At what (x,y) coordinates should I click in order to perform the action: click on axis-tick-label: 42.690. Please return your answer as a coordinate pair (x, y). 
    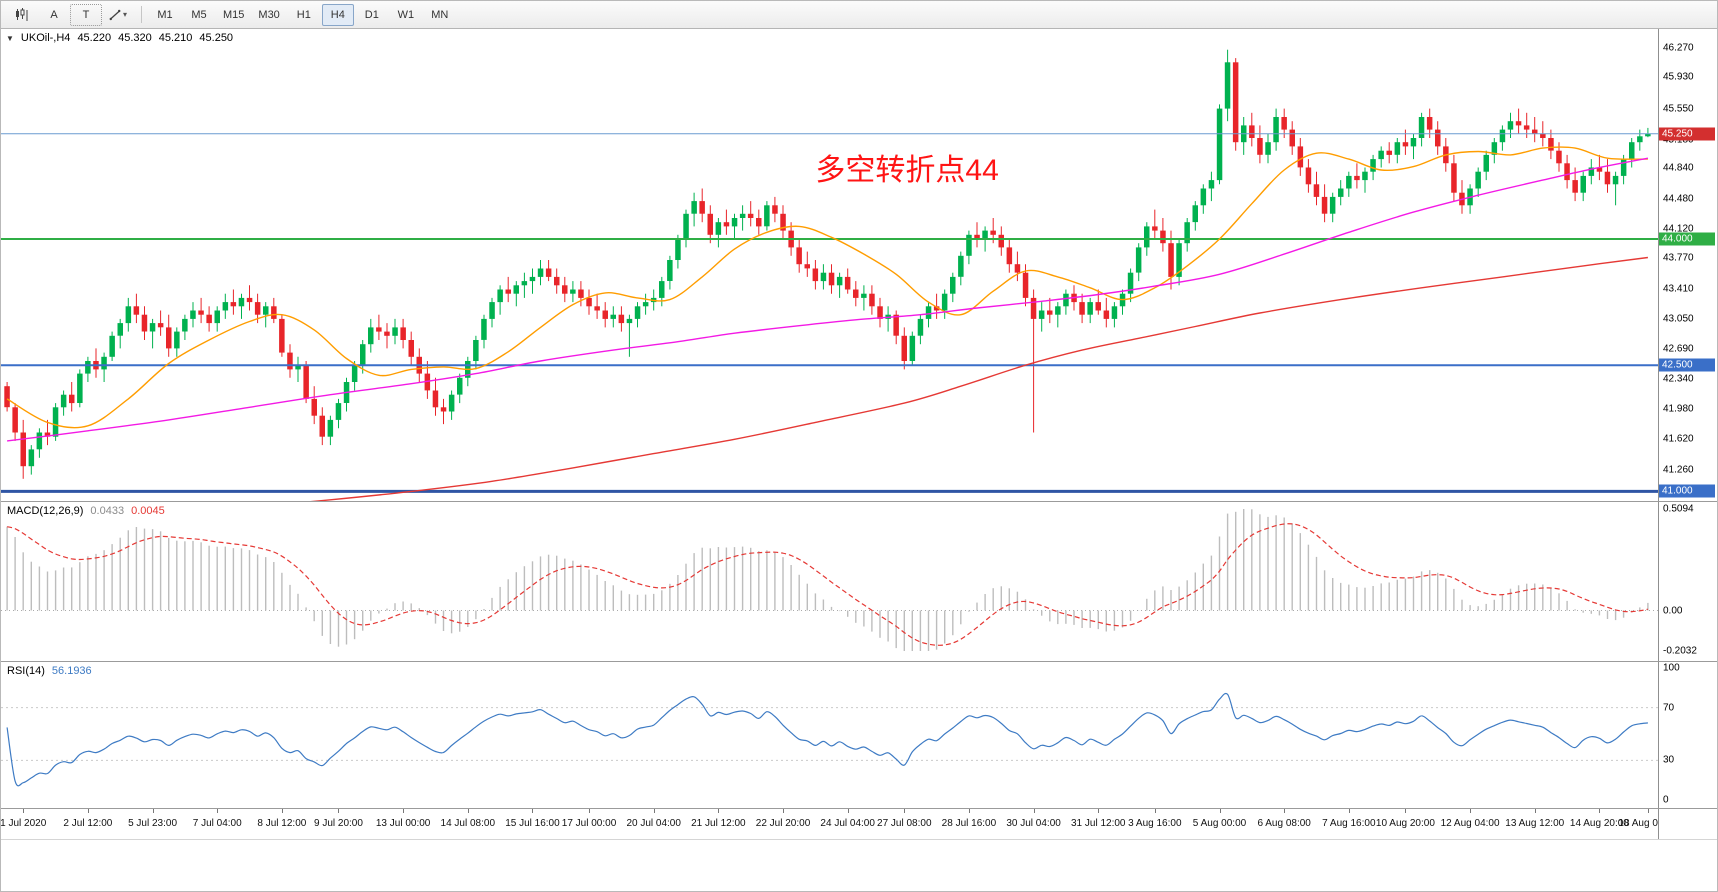
    Looking at the image, I should click on (1678, 349).